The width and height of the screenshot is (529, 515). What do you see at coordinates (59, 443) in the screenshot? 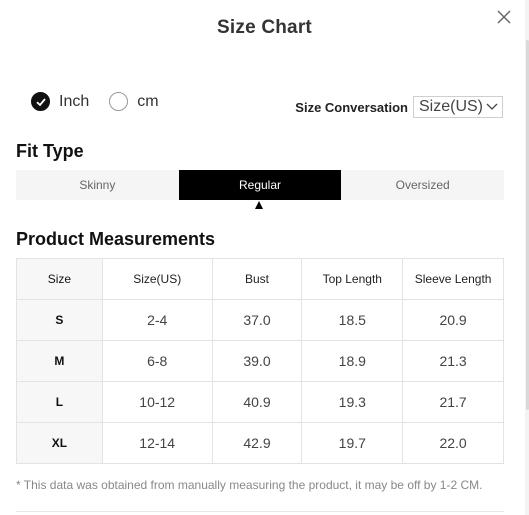
I see `cell-size: XL` at bounding box center [59, 443].